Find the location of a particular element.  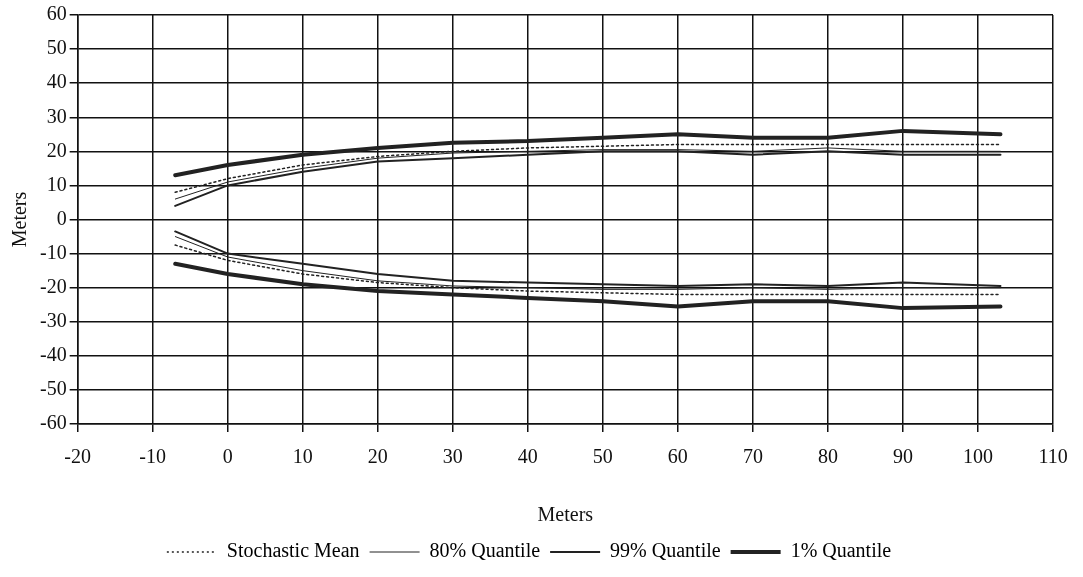

y-tick-label: -50 is located at coordinates (53, 388).